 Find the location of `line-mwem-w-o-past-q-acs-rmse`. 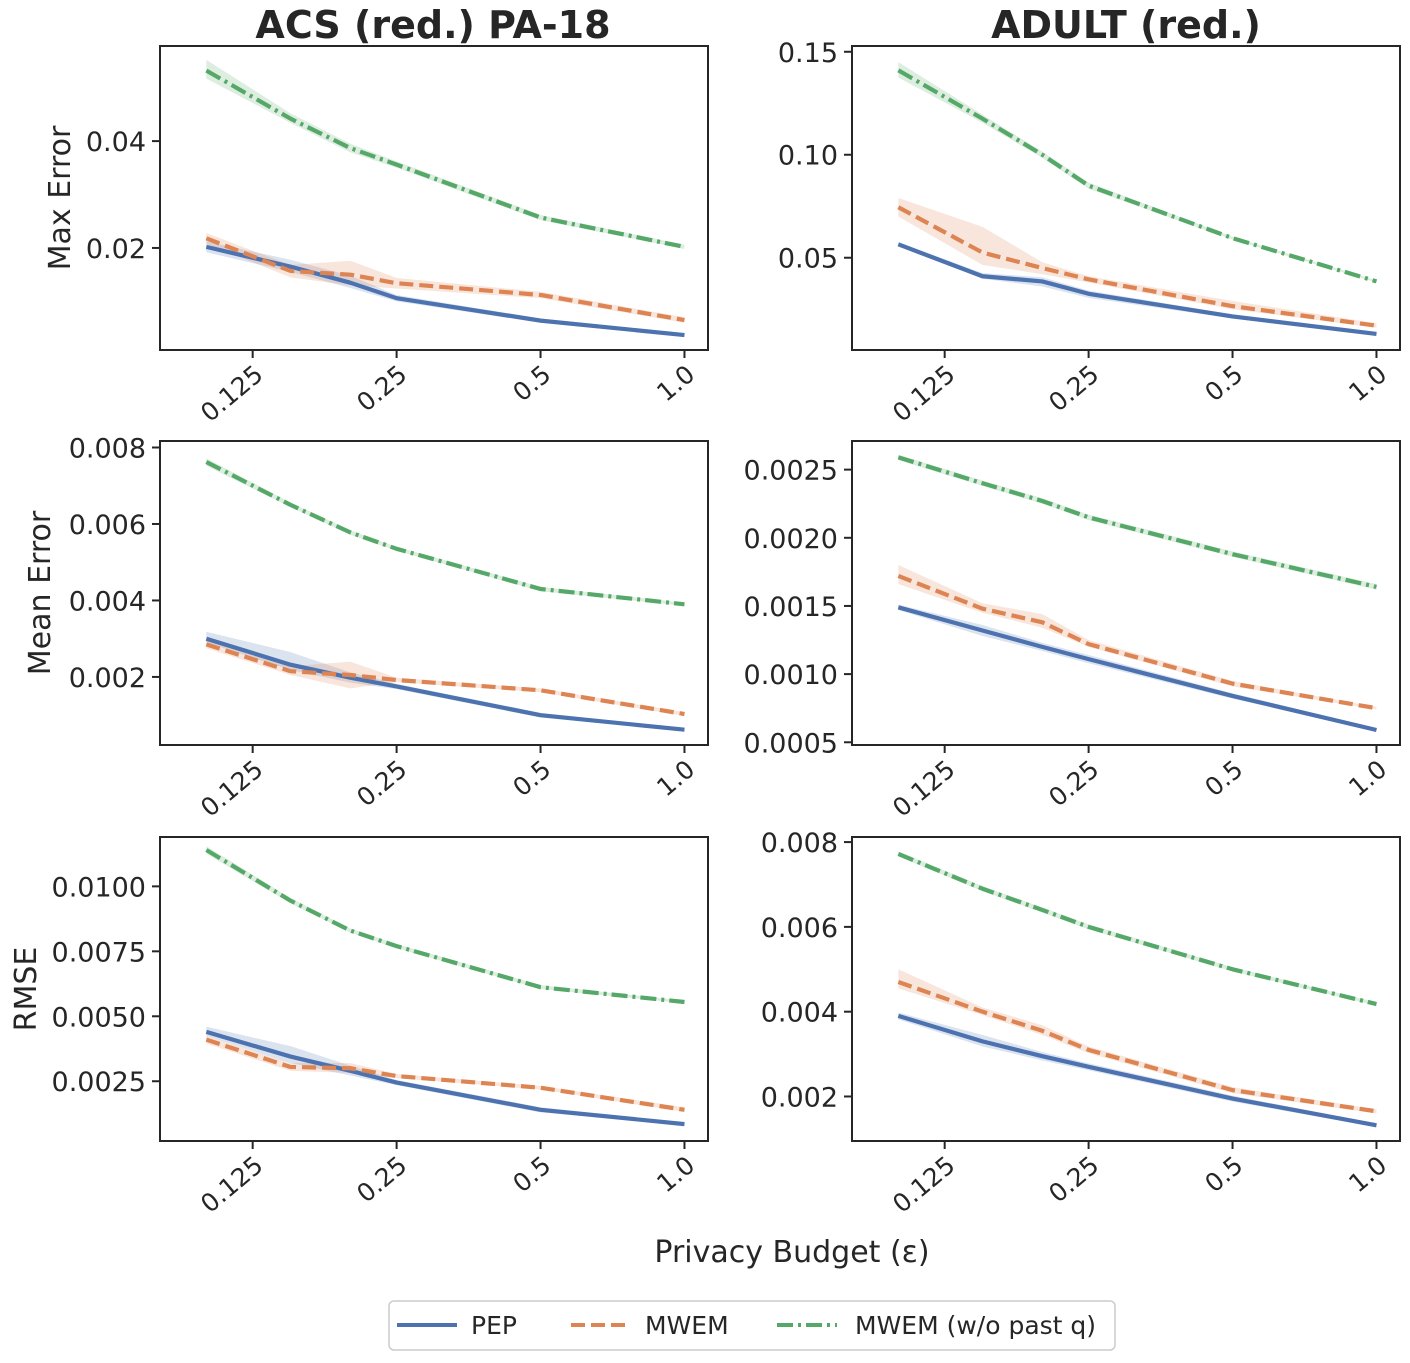

line-mwem-w-o-past-q-acs-rmse is located at coordinates (445, 926).